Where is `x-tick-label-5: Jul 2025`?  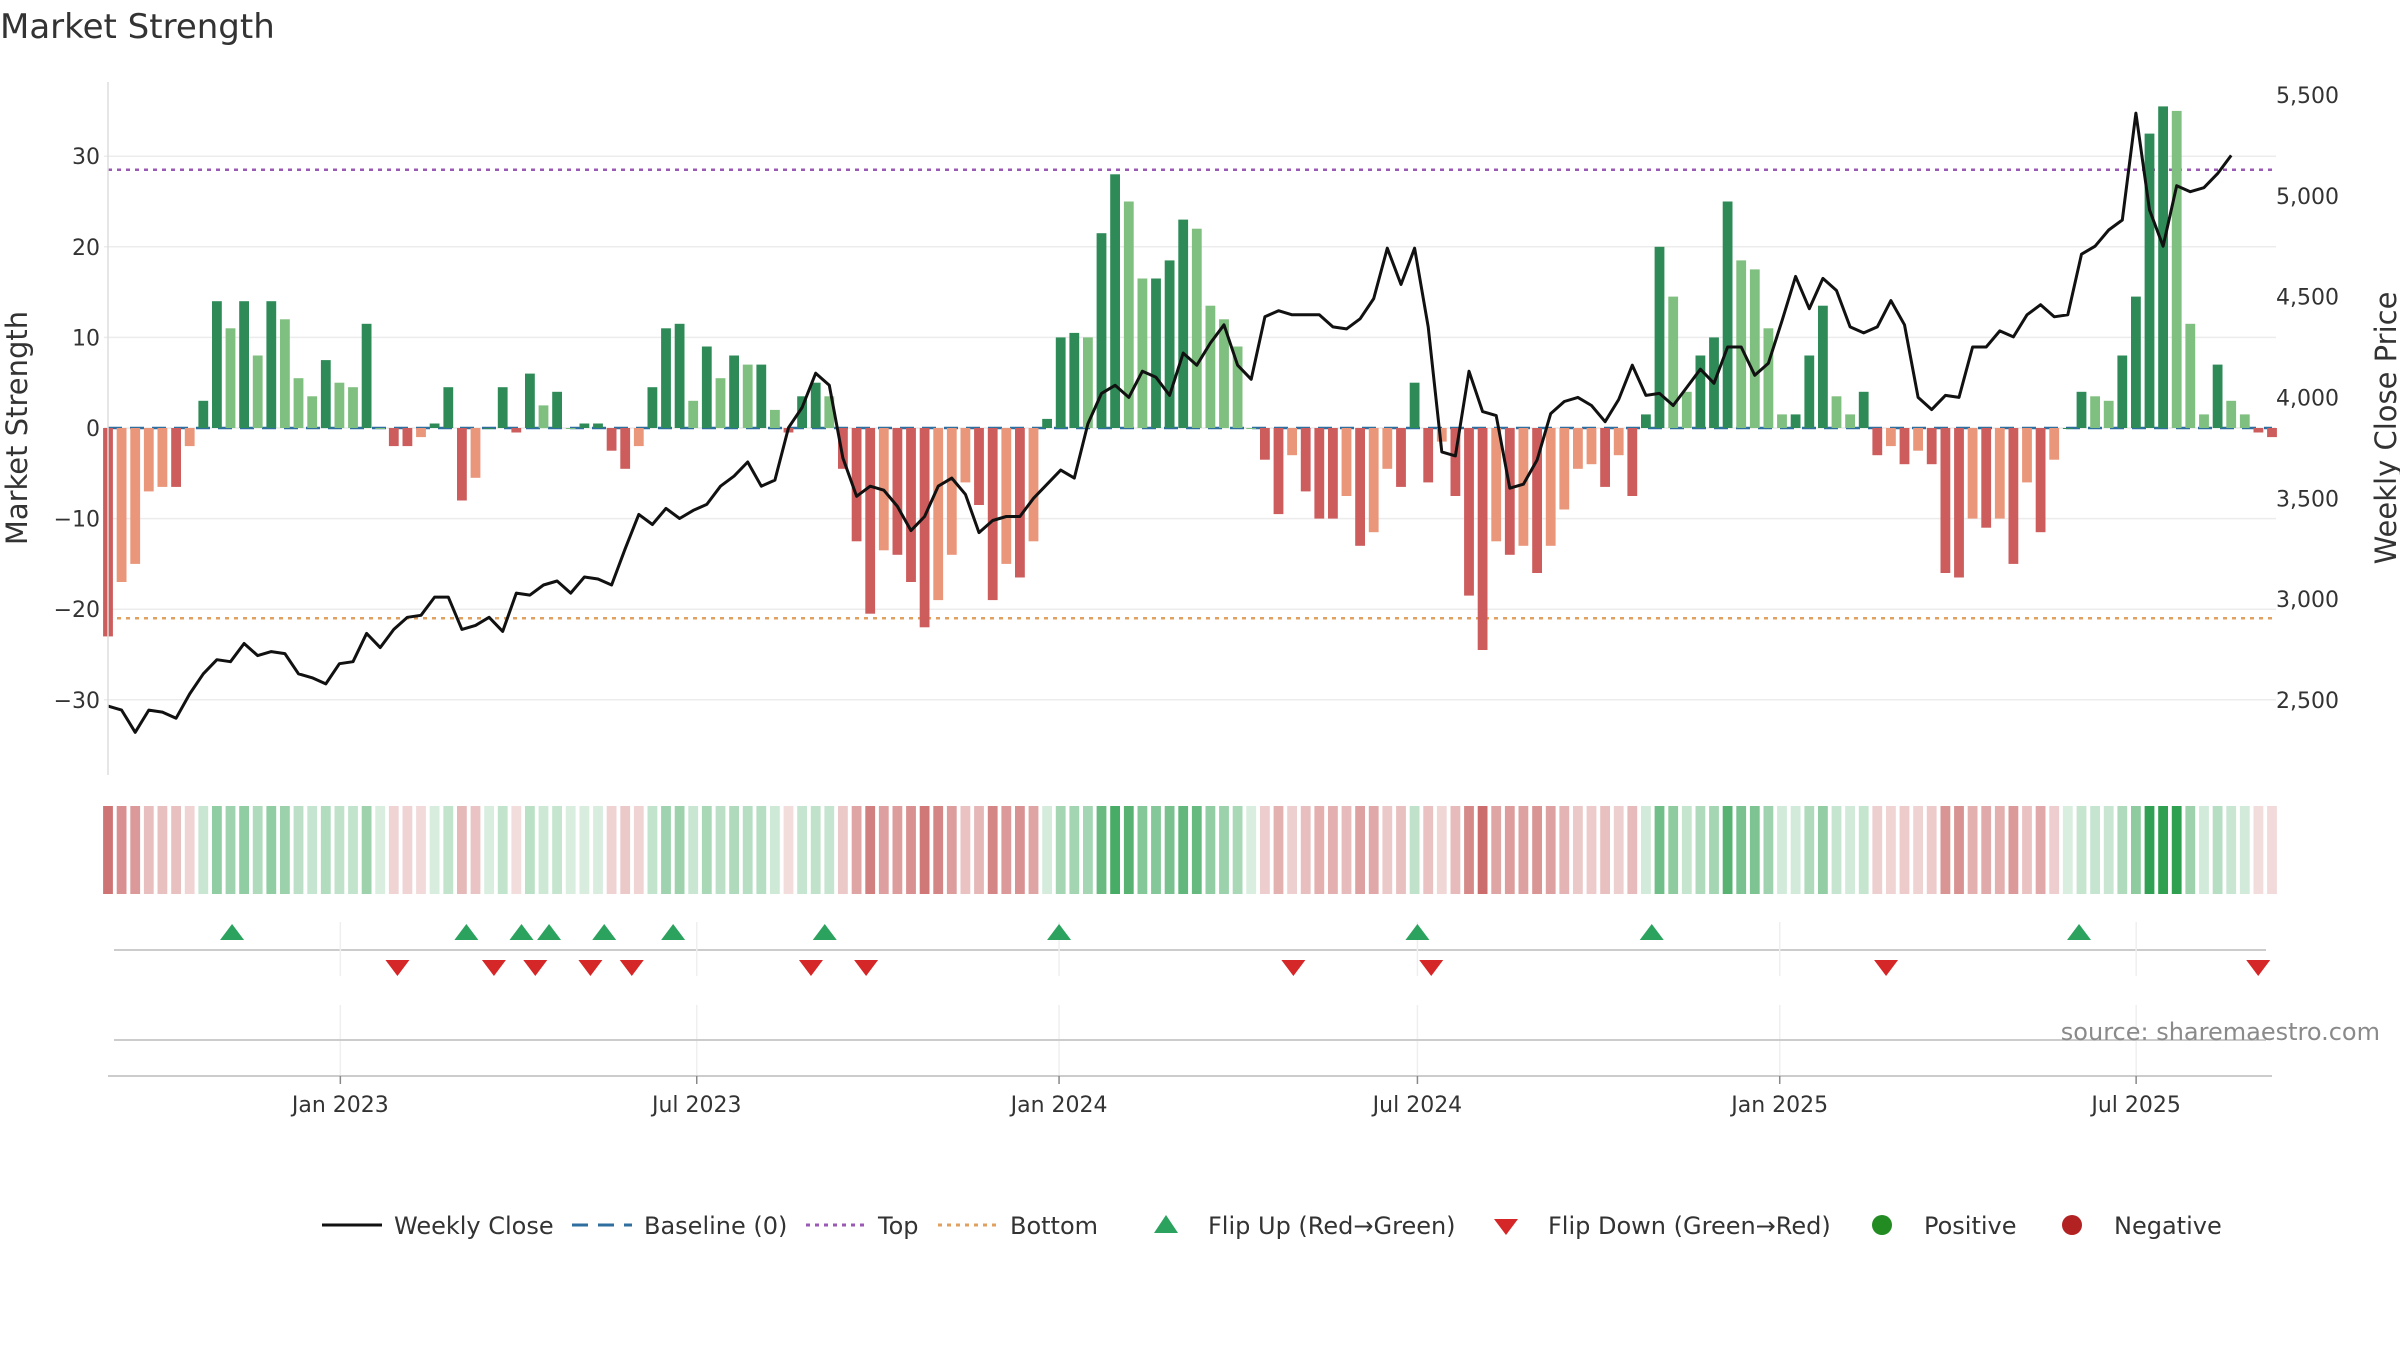 x-tick-label-5: Jul 2025 is located at coordinates (2135, 1105).